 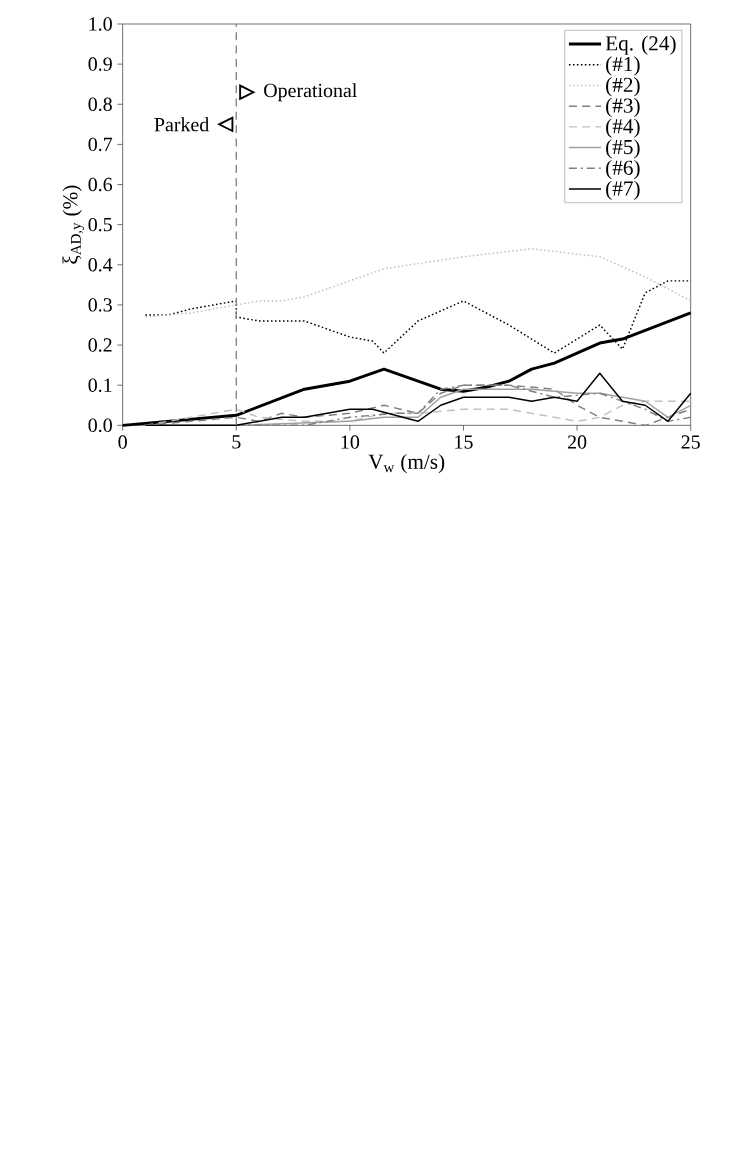 What do you see at coordinates (100, 184) in the screenshot?
I see `y-tick-label: 0.6` at bounding box center [100, 184].